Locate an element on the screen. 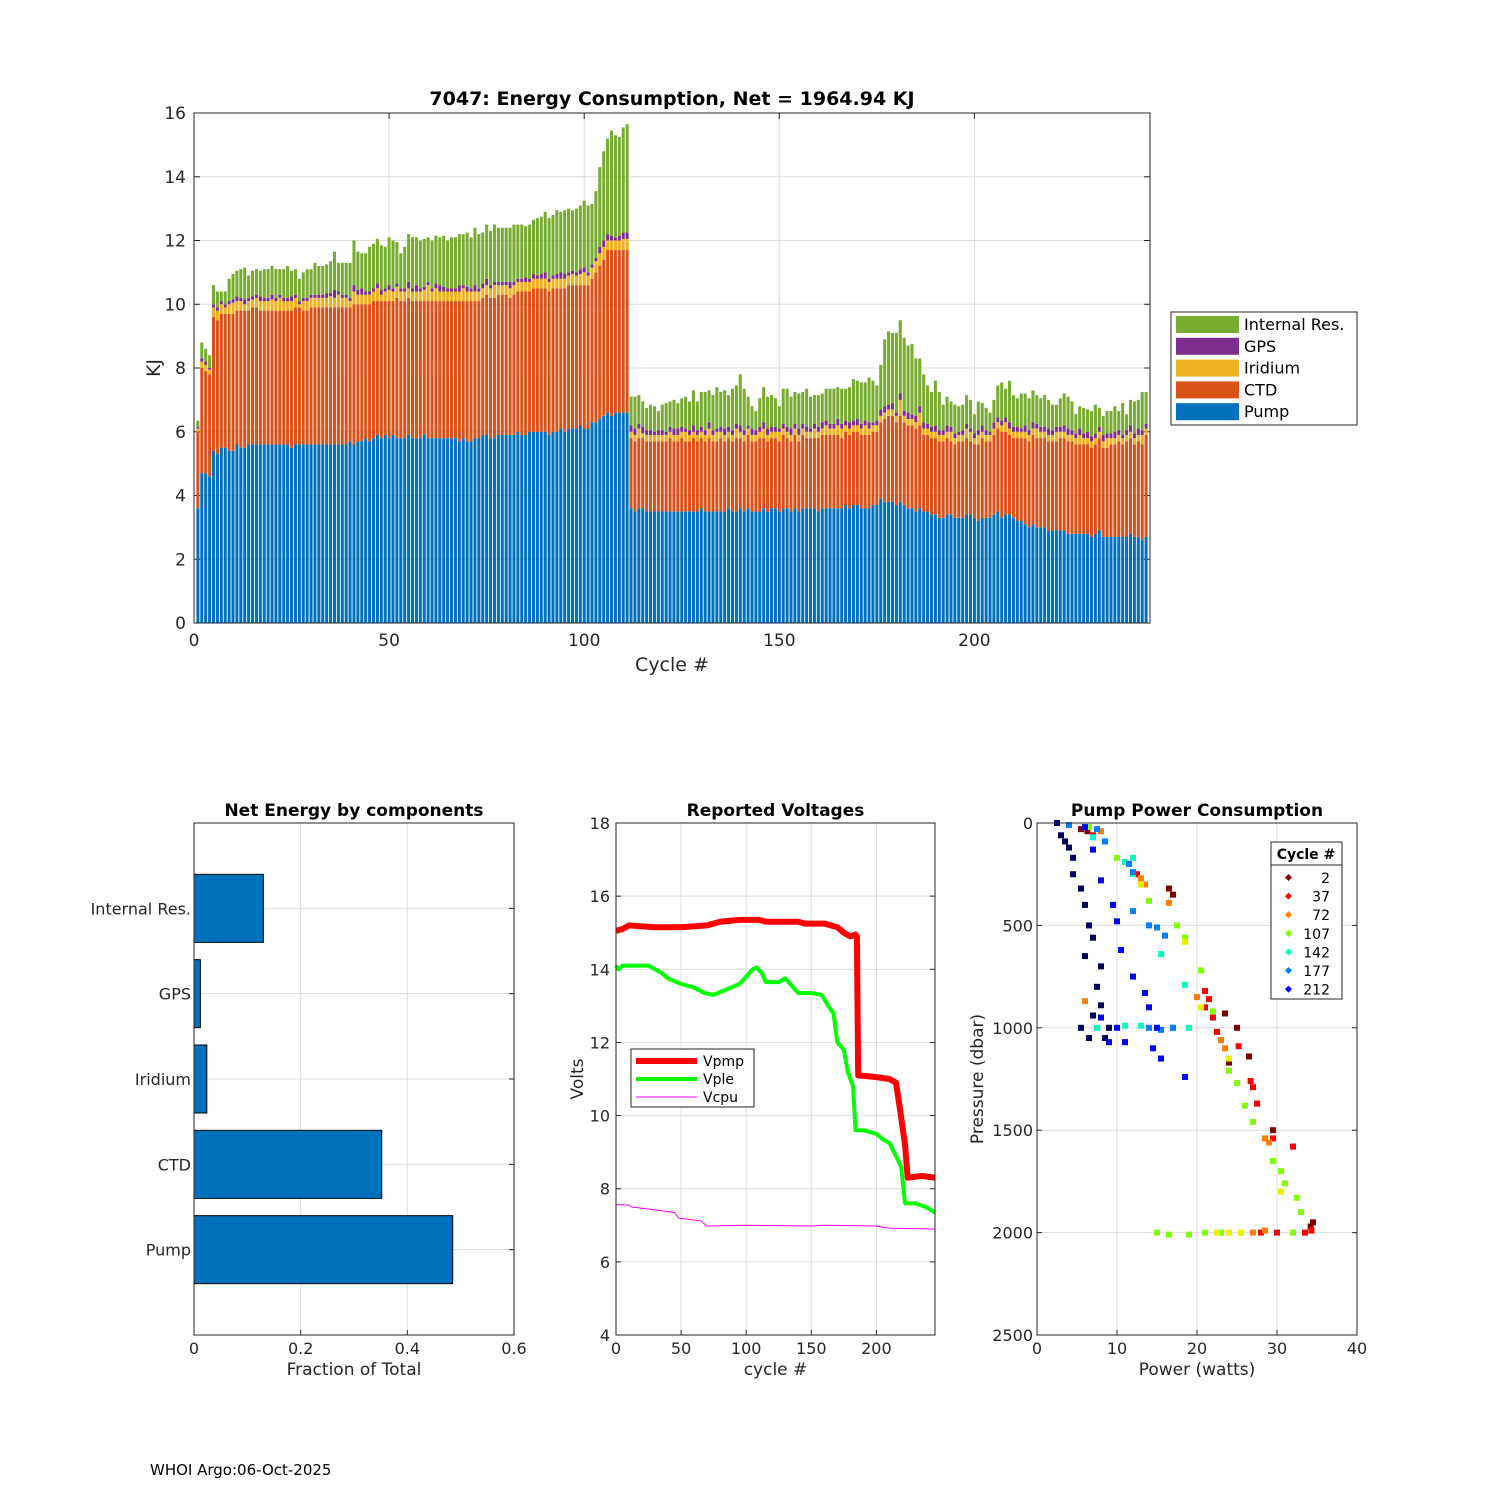  x-tick-label: 0.2 is located at coordinates (300, 1348).